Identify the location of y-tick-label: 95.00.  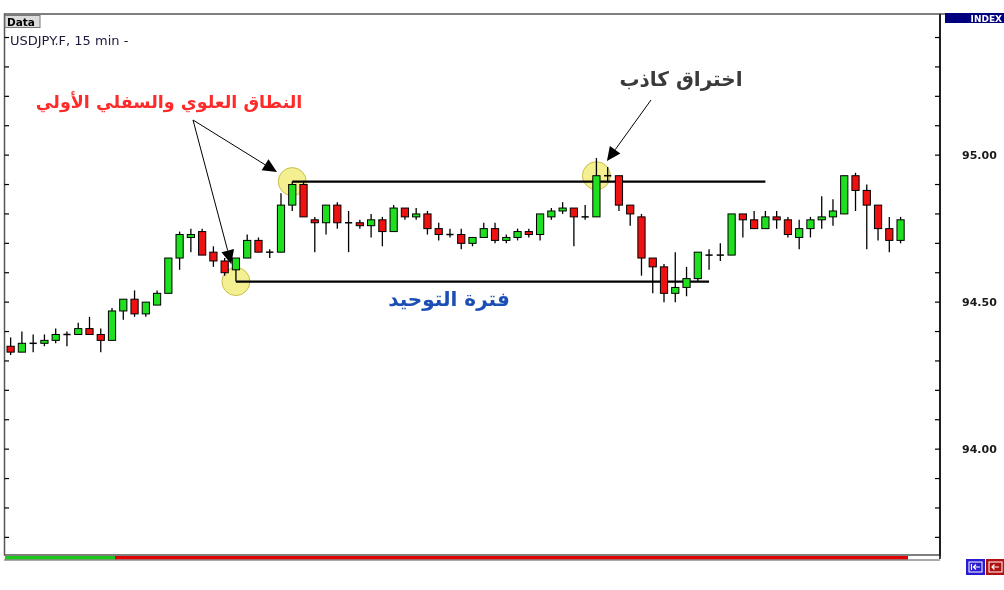
(980, 156).